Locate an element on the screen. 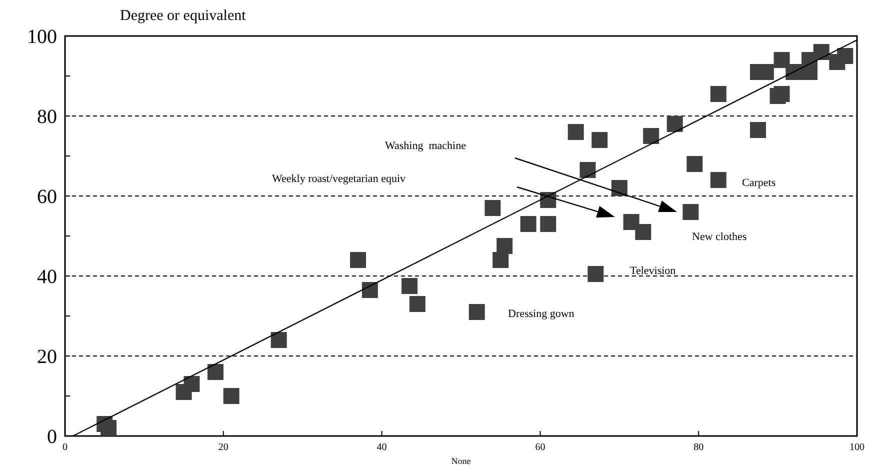  y-tick-label: 80 is located at coordinates (47, 117).